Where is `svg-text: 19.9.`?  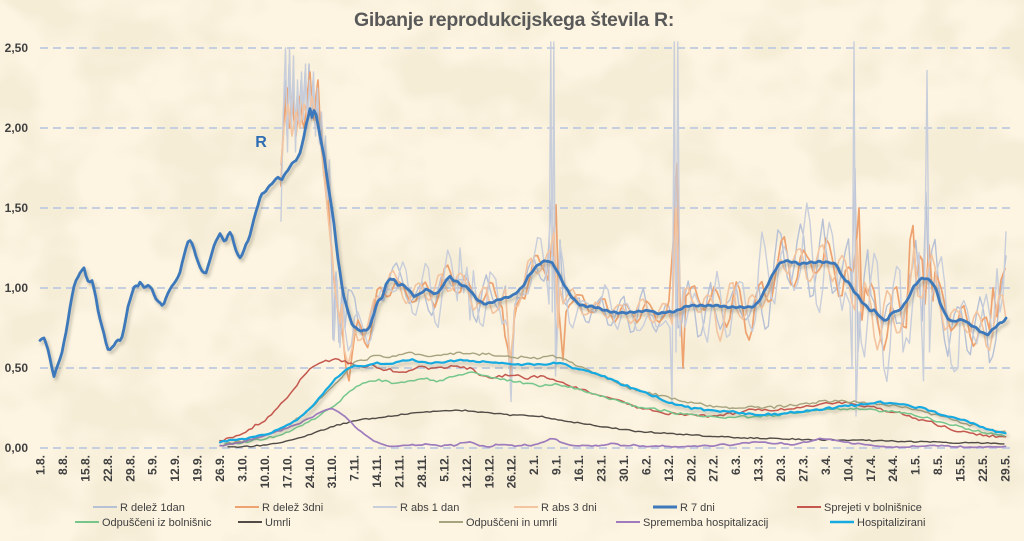
svg-text: 19.9. is located at coordinates (198, 468).